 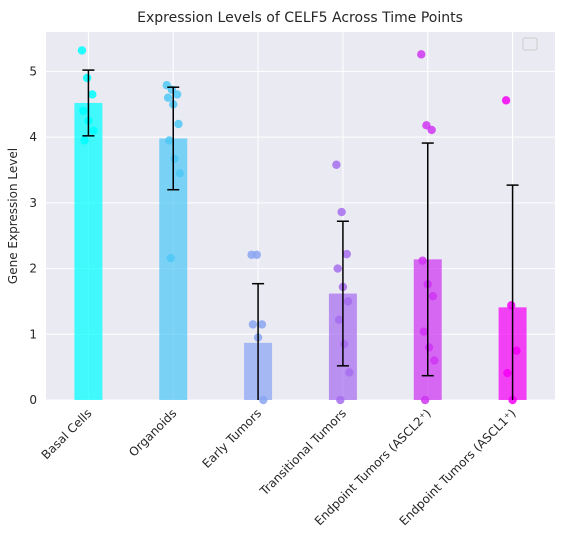 What do you see at coordinates (33, 235) in the screenshot?
I see `y-tick-labels: 0 1 2 3 4 5` at bounding box center [33, 235].